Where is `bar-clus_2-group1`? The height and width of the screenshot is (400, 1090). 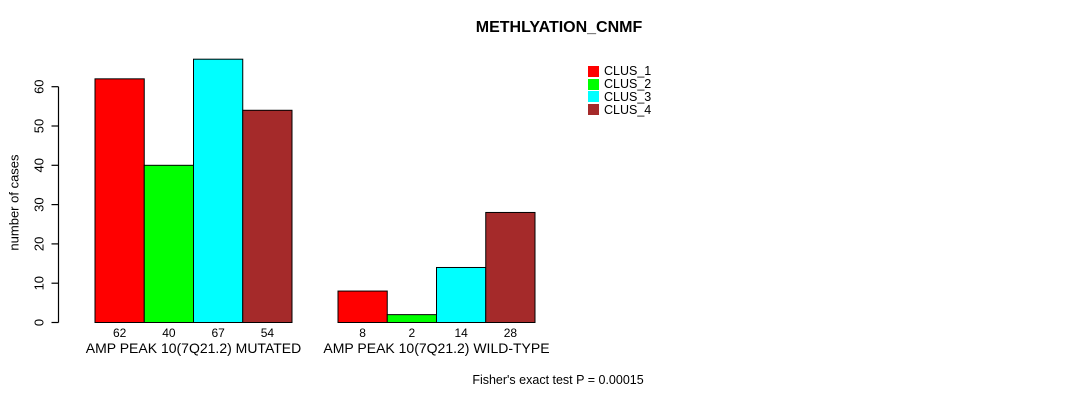 bar-clus_2-group1 is located at coordinates (168, 243).